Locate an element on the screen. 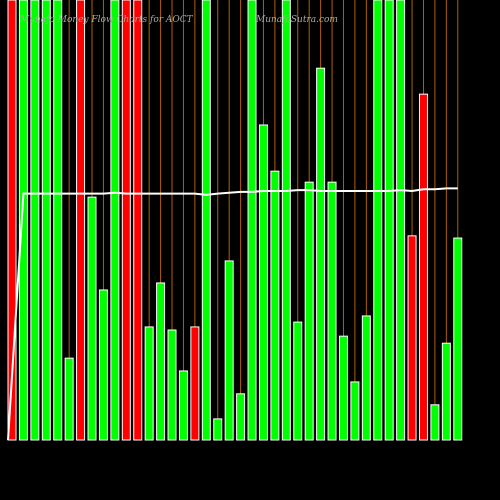 This screenshot has height=500, width=500. chart-title: Munafa Money Flow Charts for AOCT is located at coordinates (106, 20).